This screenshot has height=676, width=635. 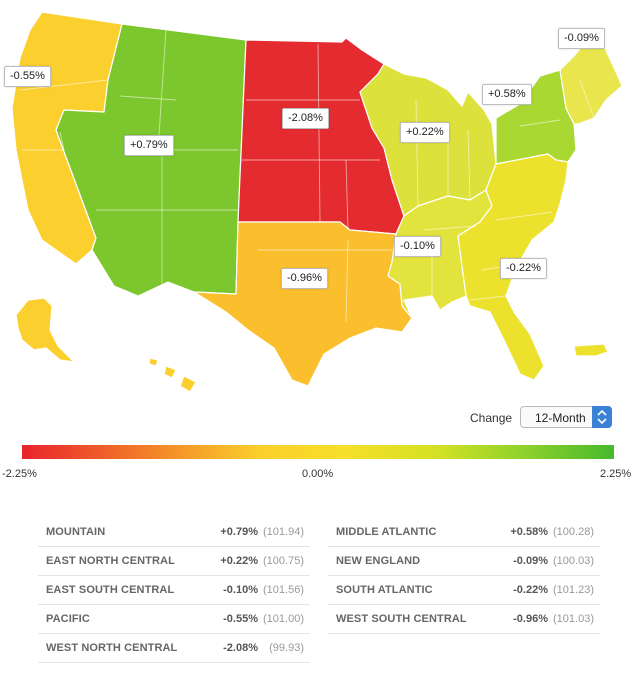 What do you see at coordinates (240, 590) in the screenshot?
I see `region-change: -0.10%` at bounding box center [240, 590].